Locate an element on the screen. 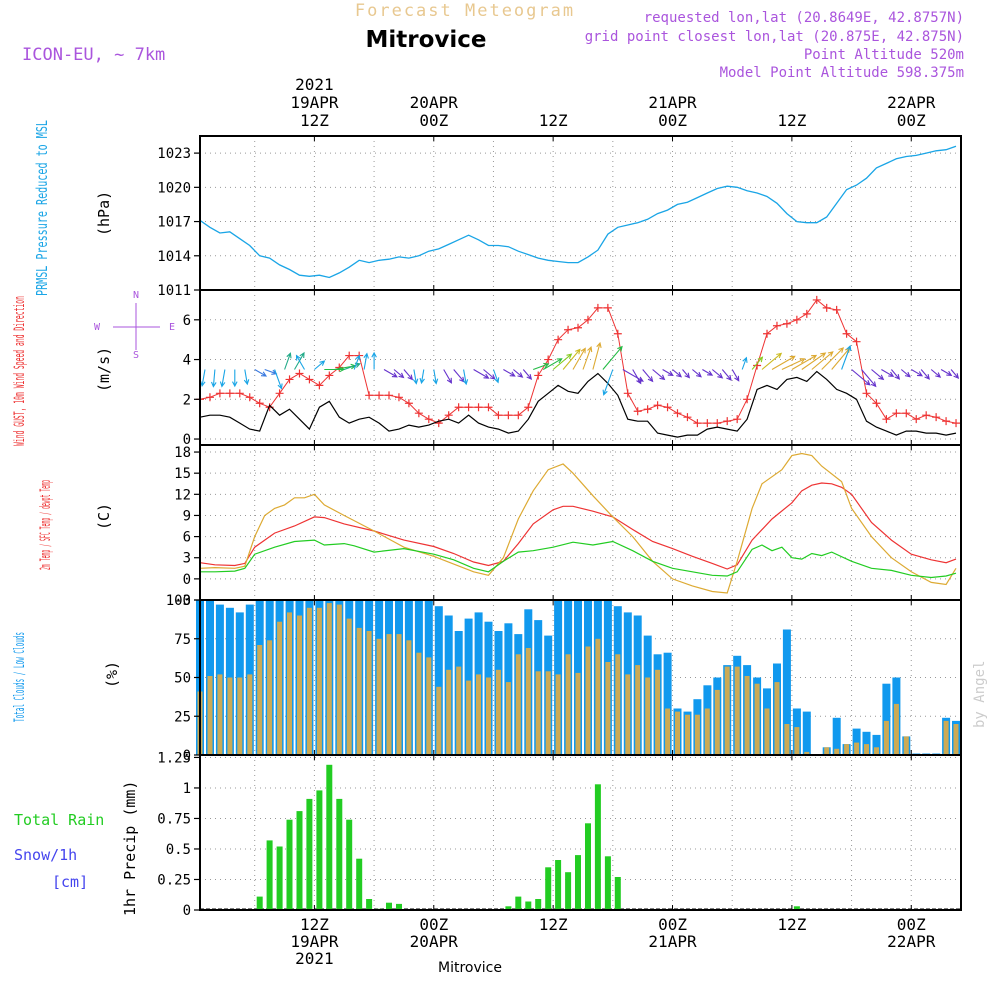 This screenshot has height=1000, width=1000. y-tick-label: 1 is located at coordinates (187, 789).